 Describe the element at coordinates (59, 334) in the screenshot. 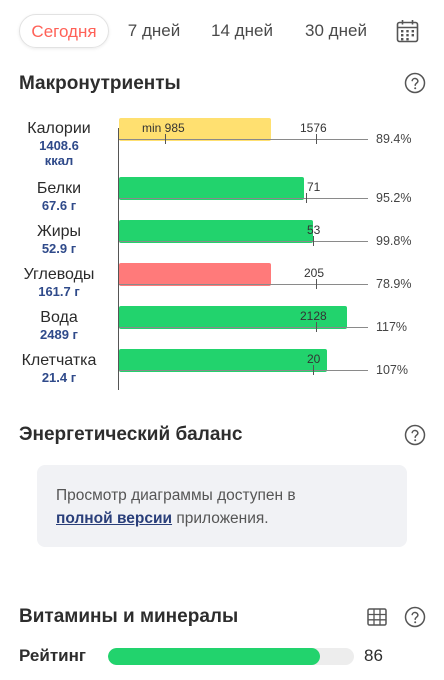

I see `macro-value: 2489 г` at that location.